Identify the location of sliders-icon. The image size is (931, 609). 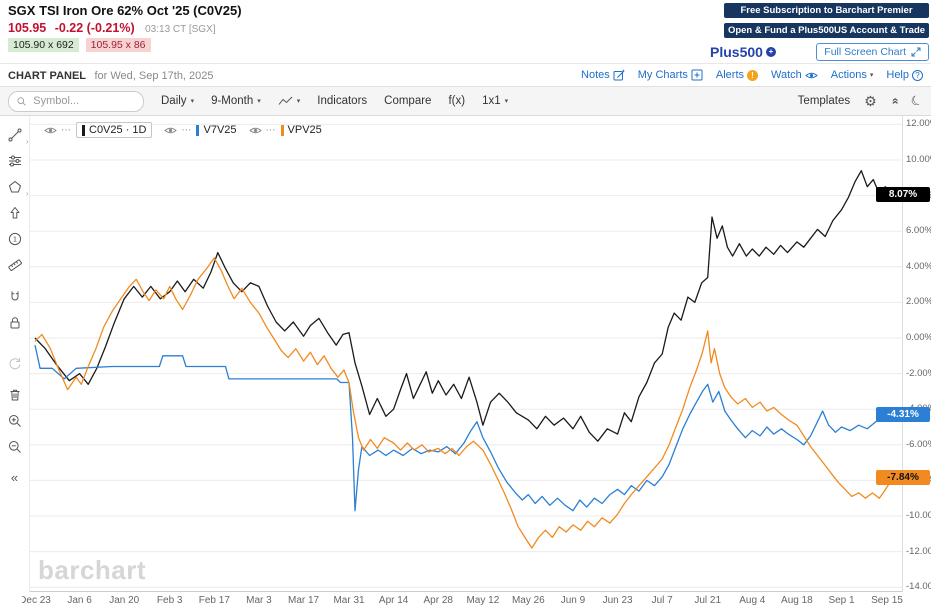
(14, 161).